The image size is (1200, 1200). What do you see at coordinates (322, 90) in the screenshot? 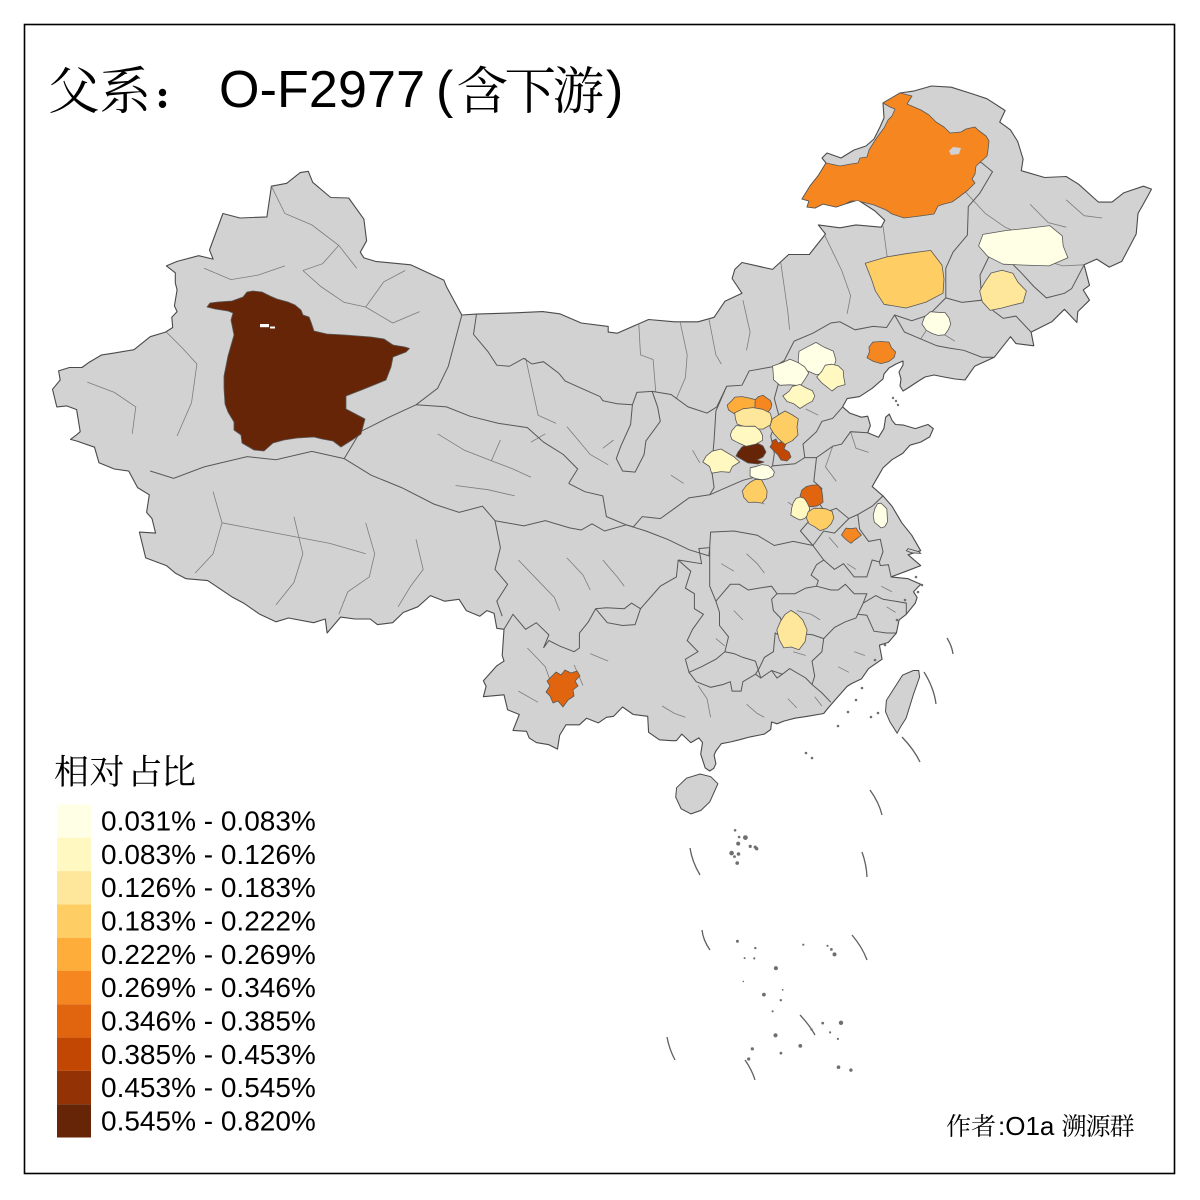
I see `svg-text: O-F2977` at bounding box center [322, 90].